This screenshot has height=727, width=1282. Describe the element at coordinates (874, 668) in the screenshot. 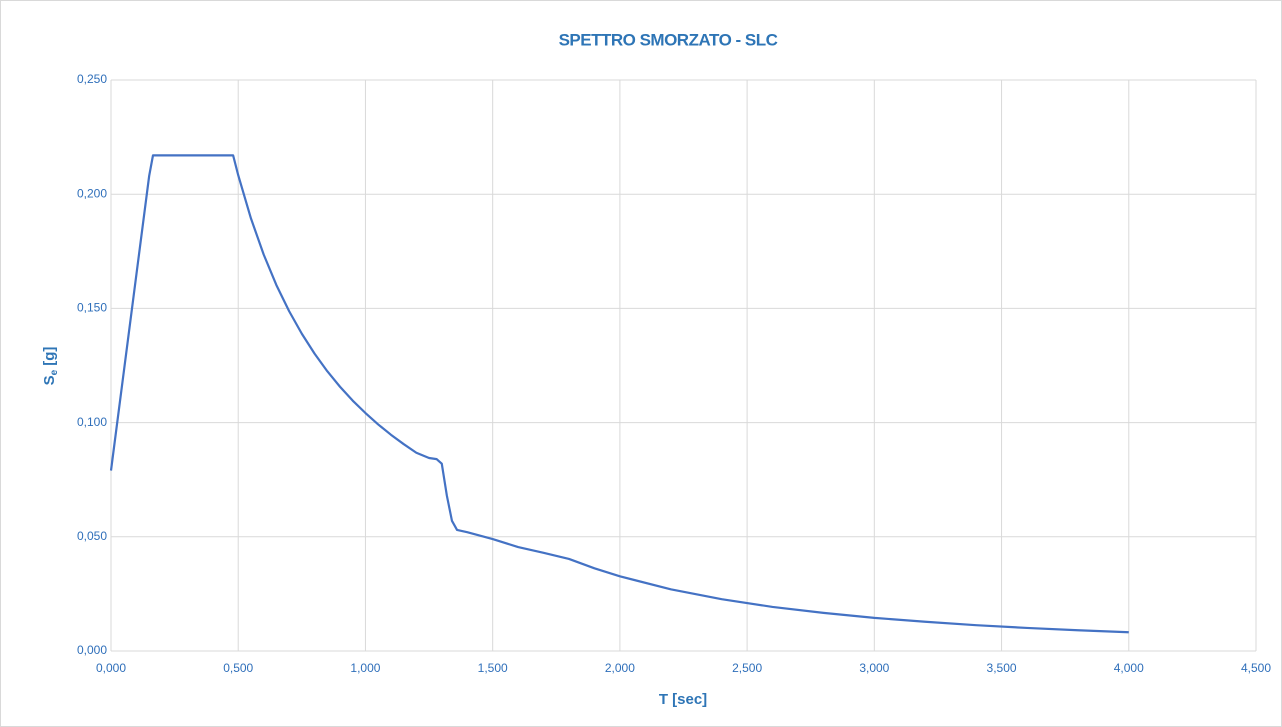

I see `x-tick-label: 3,000` at that location.